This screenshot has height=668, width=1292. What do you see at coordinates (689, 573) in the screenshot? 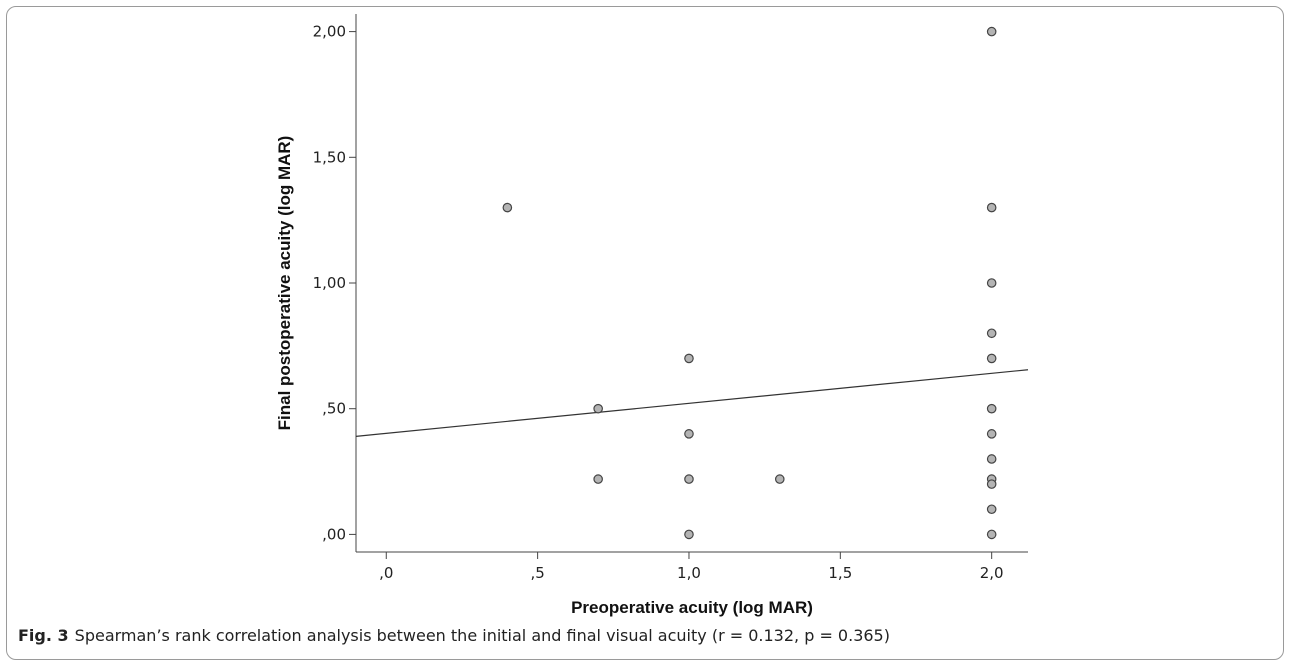
I see `x-tick-label: 1,0` at bounding box center [689, 573].